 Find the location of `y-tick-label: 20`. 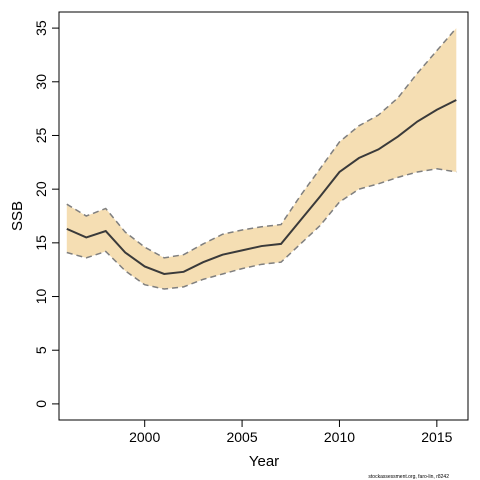

y-tick-label: 20 is located at coordinates (41, 189).